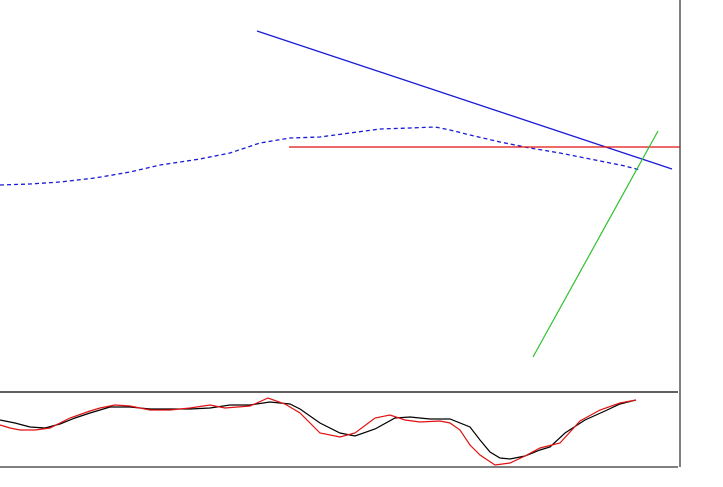  Describe the element at coordinates (320, 156) in the screenshot. I see `egd200-line` at that location.